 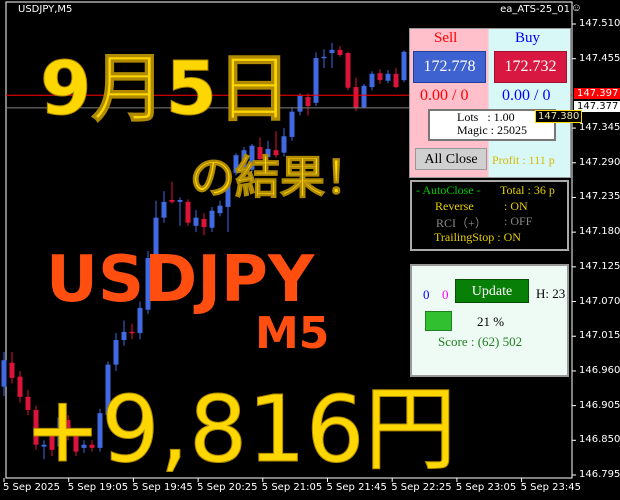 What do you see at coordinates (426, 294) in the screenshot?
I see `count-blue: 0` at bounding box center [426, 294].